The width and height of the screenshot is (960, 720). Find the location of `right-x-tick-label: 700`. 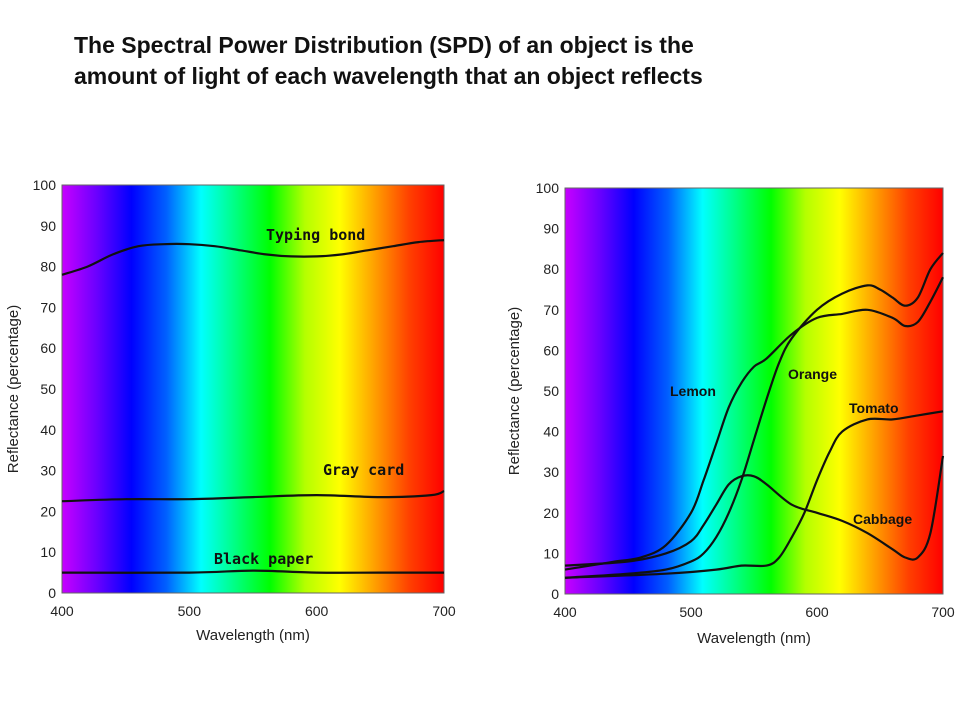

right-x-tick-label: 700 is located at coordinates (943, 612).